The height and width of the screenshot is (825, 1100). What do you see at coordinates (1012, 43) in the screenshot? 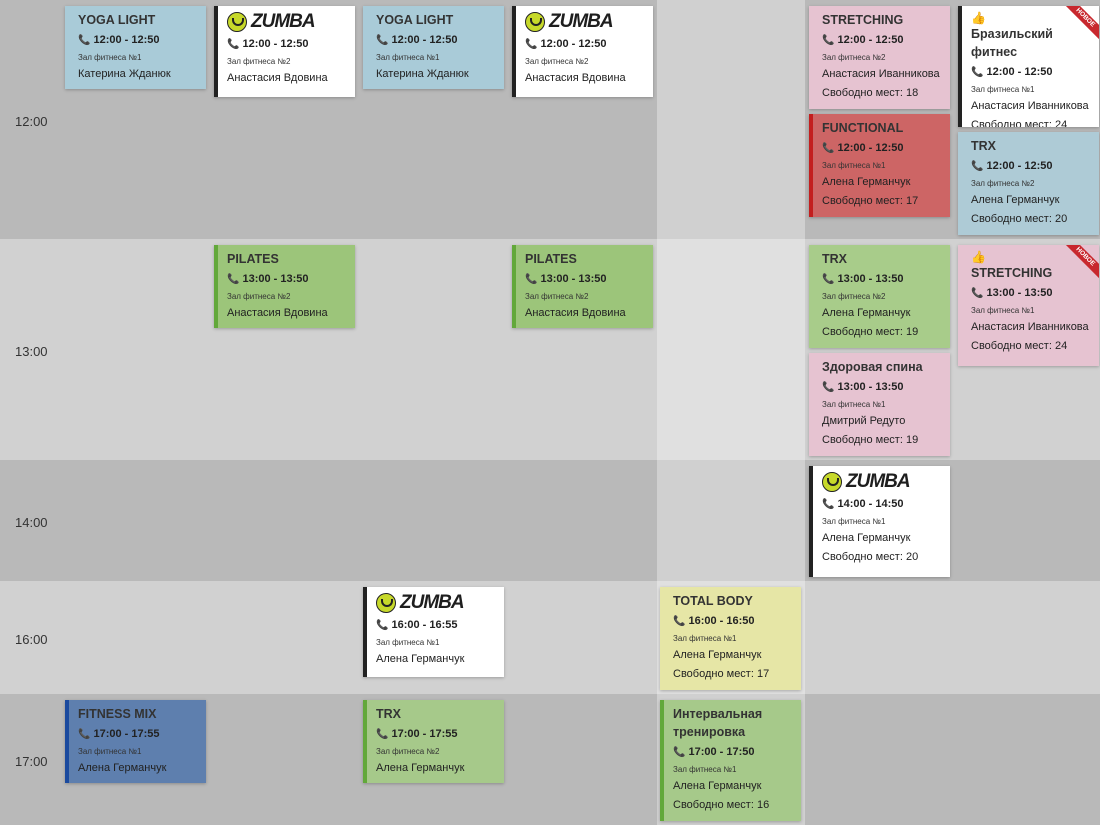
I see `class-title: Бразильский фитнес` at bounding box center [1012, 43].